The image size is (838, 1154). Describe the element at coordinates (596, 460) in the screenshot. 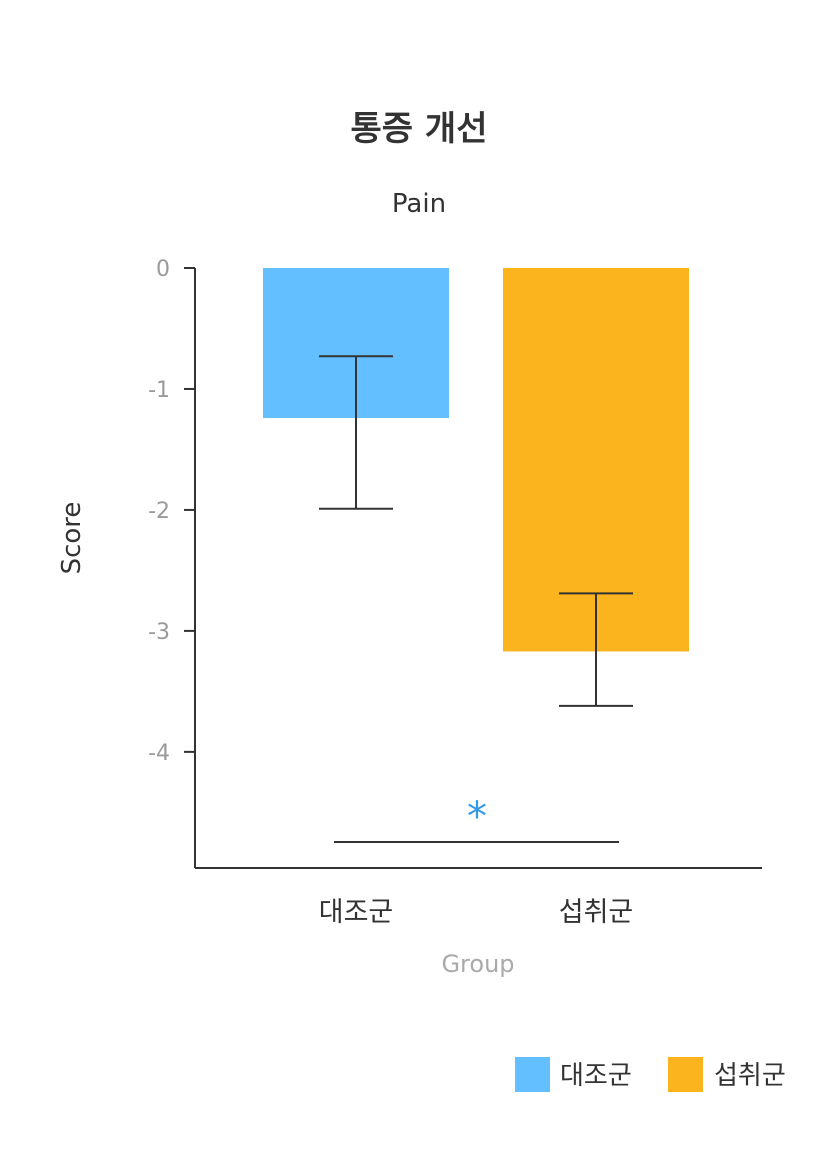

I see `bar` at that location.